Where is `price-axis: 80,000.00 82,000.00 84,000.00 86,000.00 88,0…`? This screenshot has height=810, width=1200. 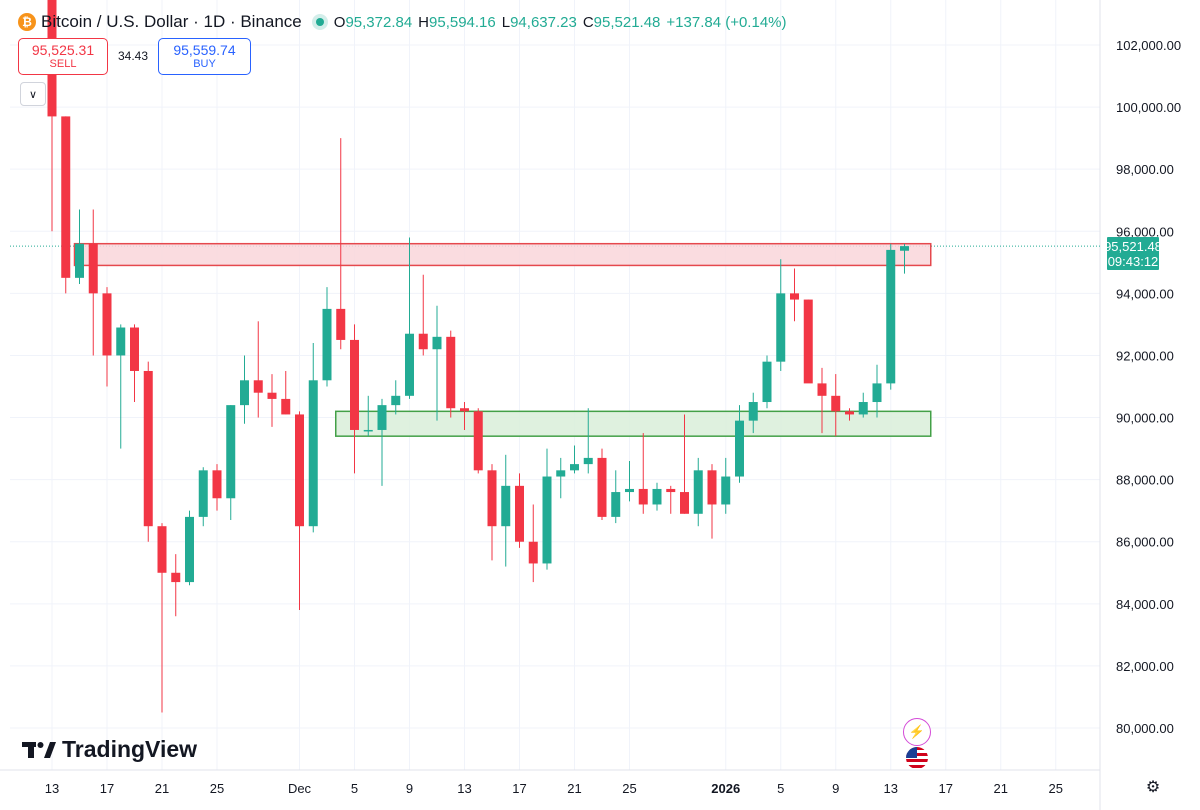 price-axis: 80,000.00 82,000.00 84,000.00 86,000.00 88,0… is located at coordinates (1148, 387).